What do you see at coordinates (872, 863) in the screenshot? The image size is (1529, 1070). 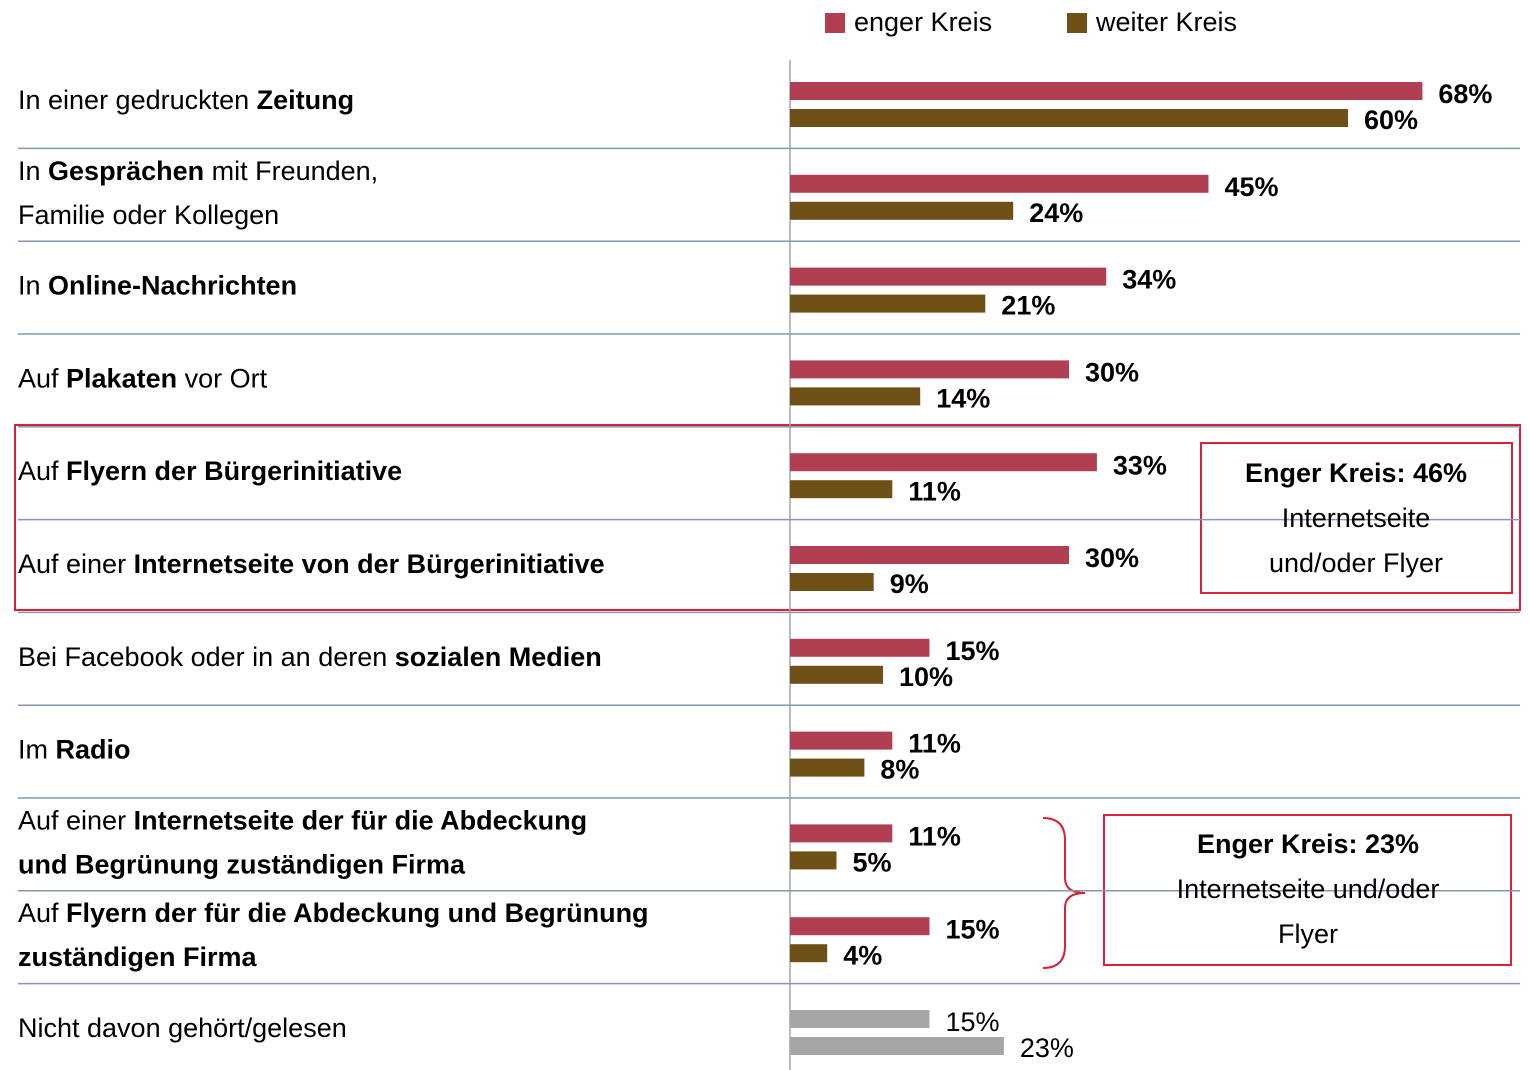 I see `value-label: 5%` at bounding box center [872, 863].